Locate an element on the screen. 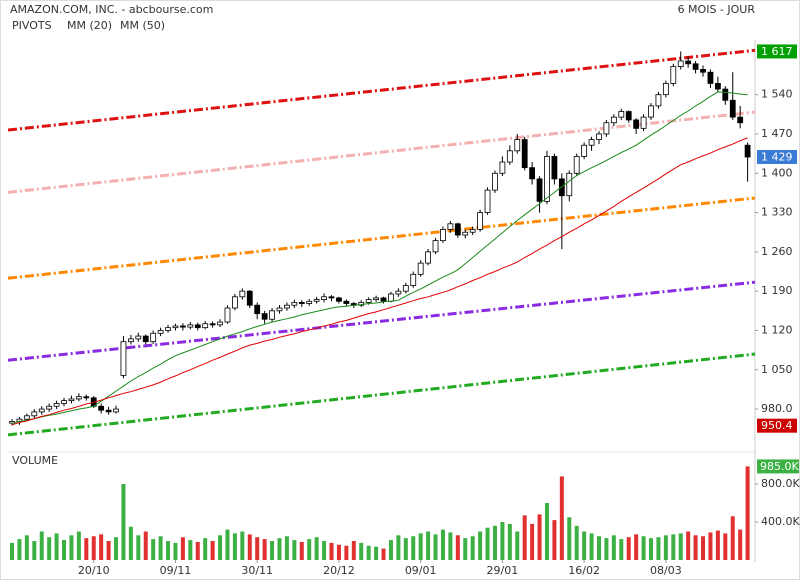 The image size is (800, 580). volume-marker-label: 985.0K is located at coordinates (779, 466).